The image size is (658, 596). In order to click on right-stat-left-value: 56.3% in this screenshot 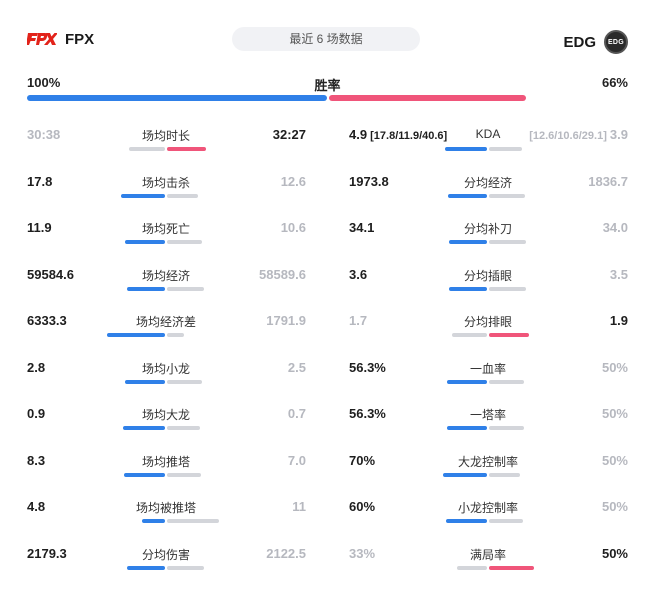, I will do `click(367, 367)`.